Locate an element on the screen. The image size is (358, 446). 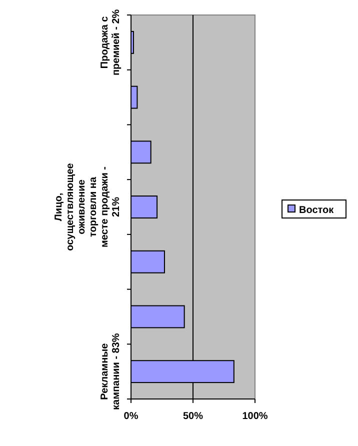
y-tick-label: Лицо, осуществляющее оживление торговли на месте продажи - 21% is located at coordinates (88, 206).